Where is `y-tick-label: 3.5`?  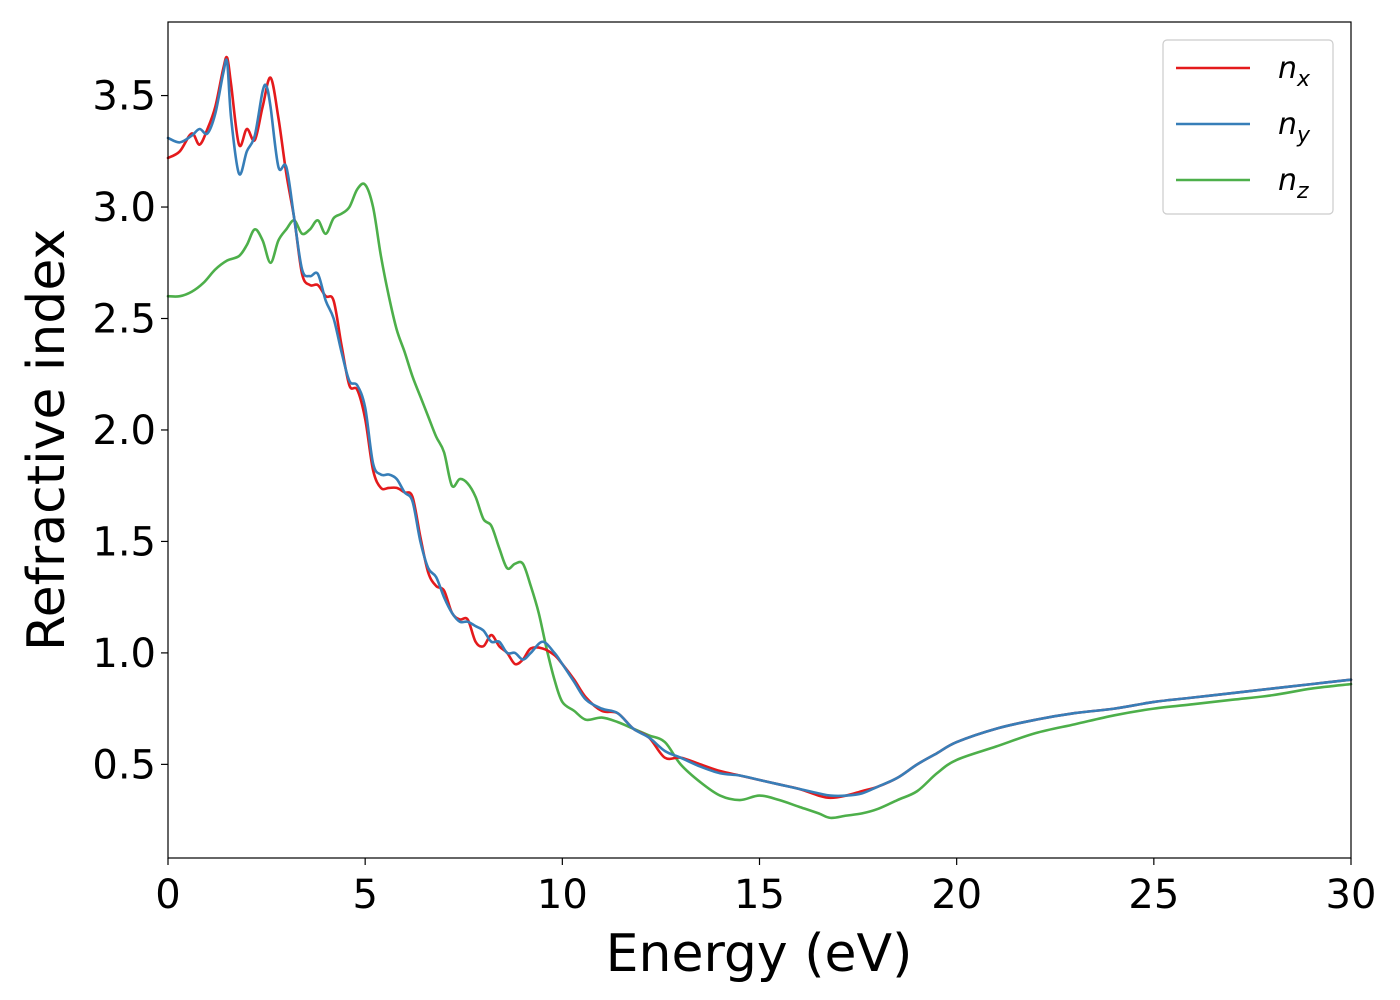 y-tick-label: 3.5 is located at coordinates (124, 97).